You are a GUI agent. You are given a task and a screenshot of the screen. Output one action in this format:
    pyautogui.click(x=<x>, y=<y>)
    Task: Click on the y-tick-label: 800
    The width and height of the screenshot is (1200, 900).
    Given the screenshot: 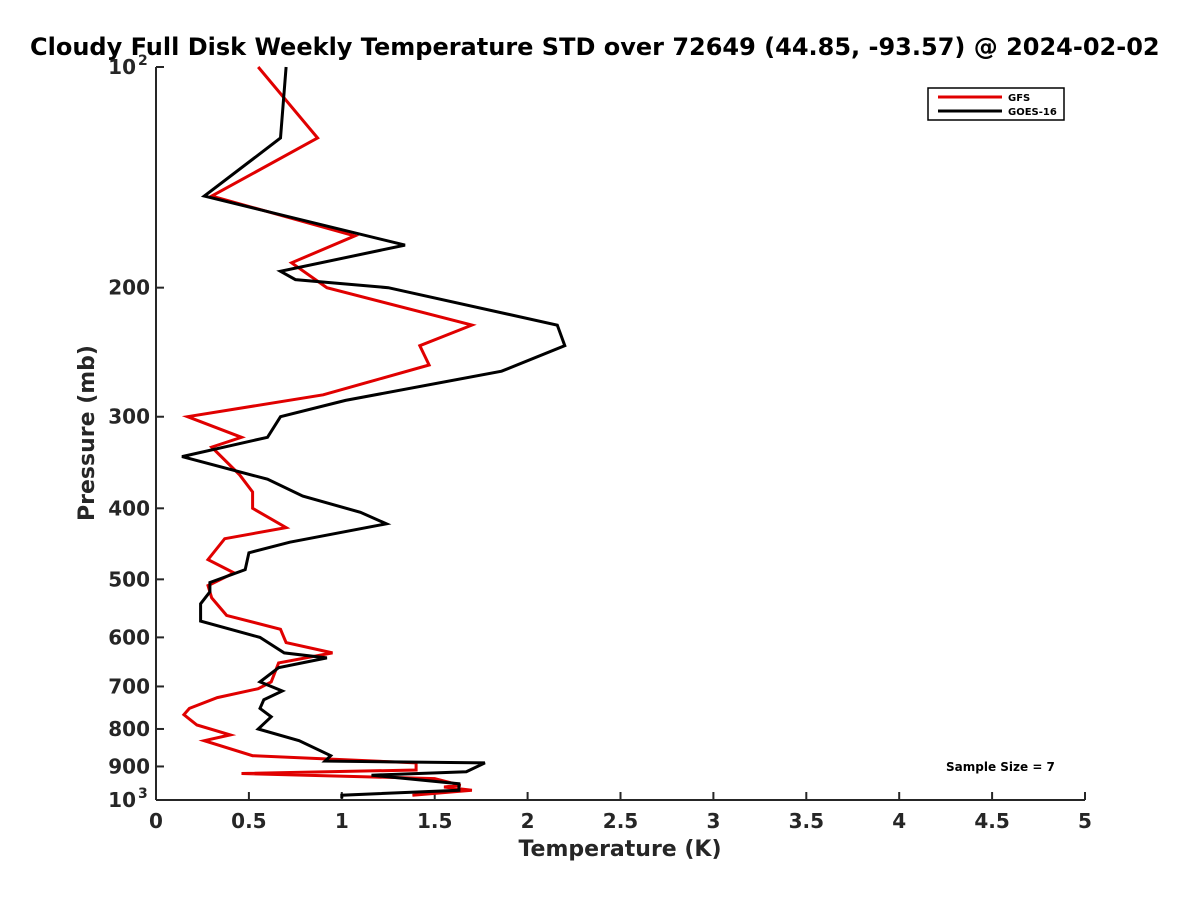 What is the action you would take?
    pyautogui.click(x=129, y=729)
    